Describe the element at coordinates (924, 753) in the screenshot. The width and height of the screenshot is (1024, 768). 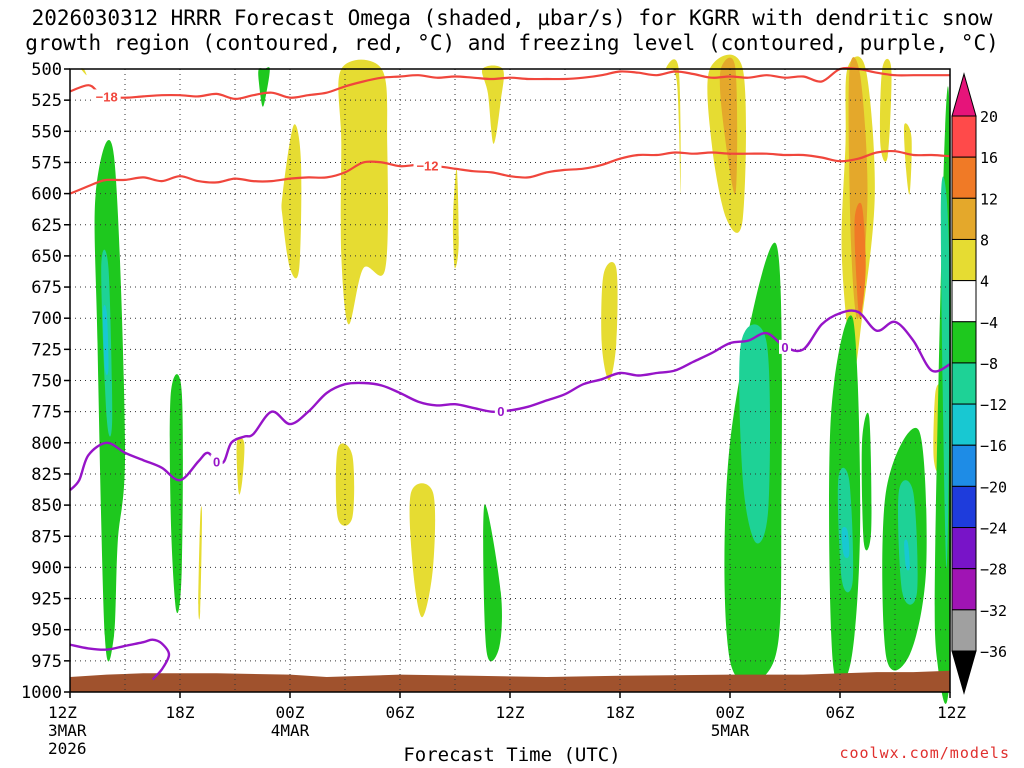
I see `credit-link: coolwx.com/models` at that location.